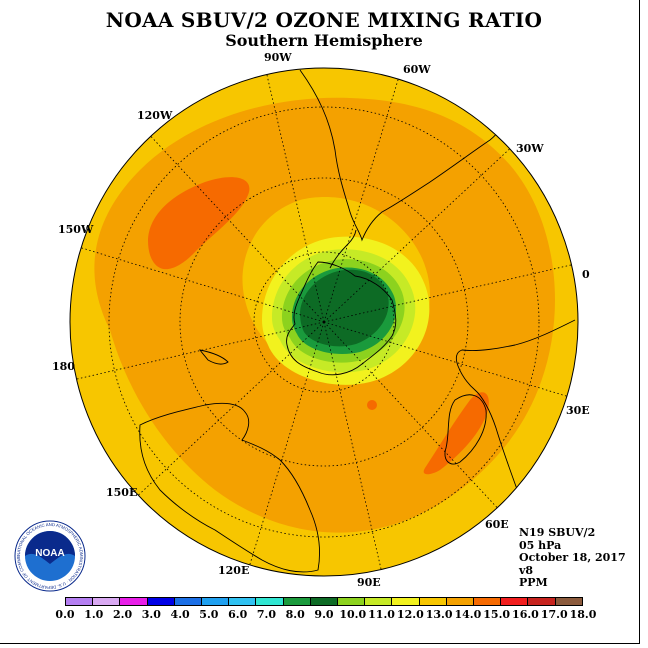  Describe the element at coordinates (209, 614) in the screenshot. I see `colorbar-tick-label: 5.0` at that location.